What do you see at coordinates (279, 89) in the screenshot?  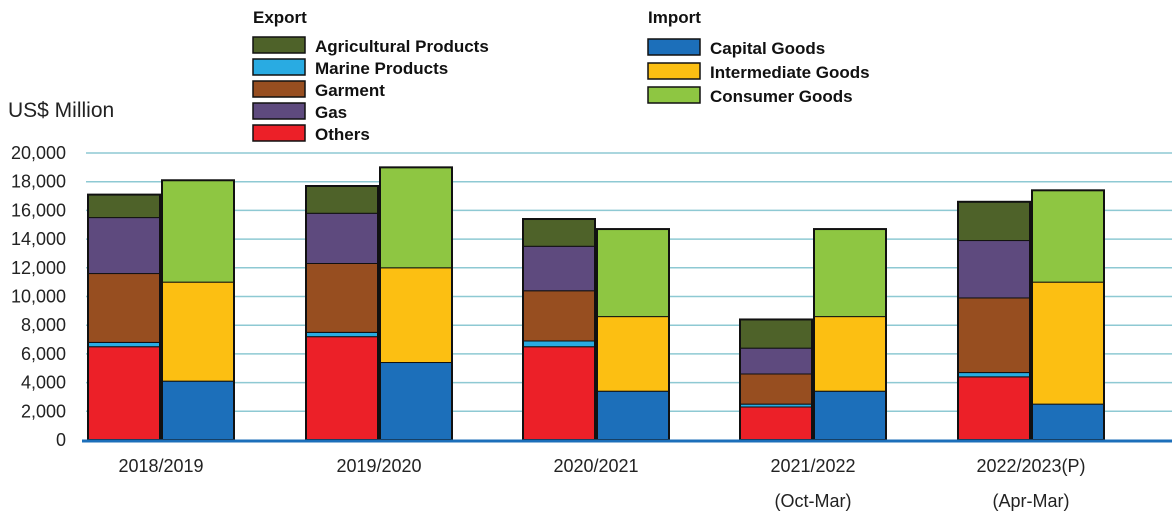 I see `legend-swatch-garment` at bounding box center [279, 89].